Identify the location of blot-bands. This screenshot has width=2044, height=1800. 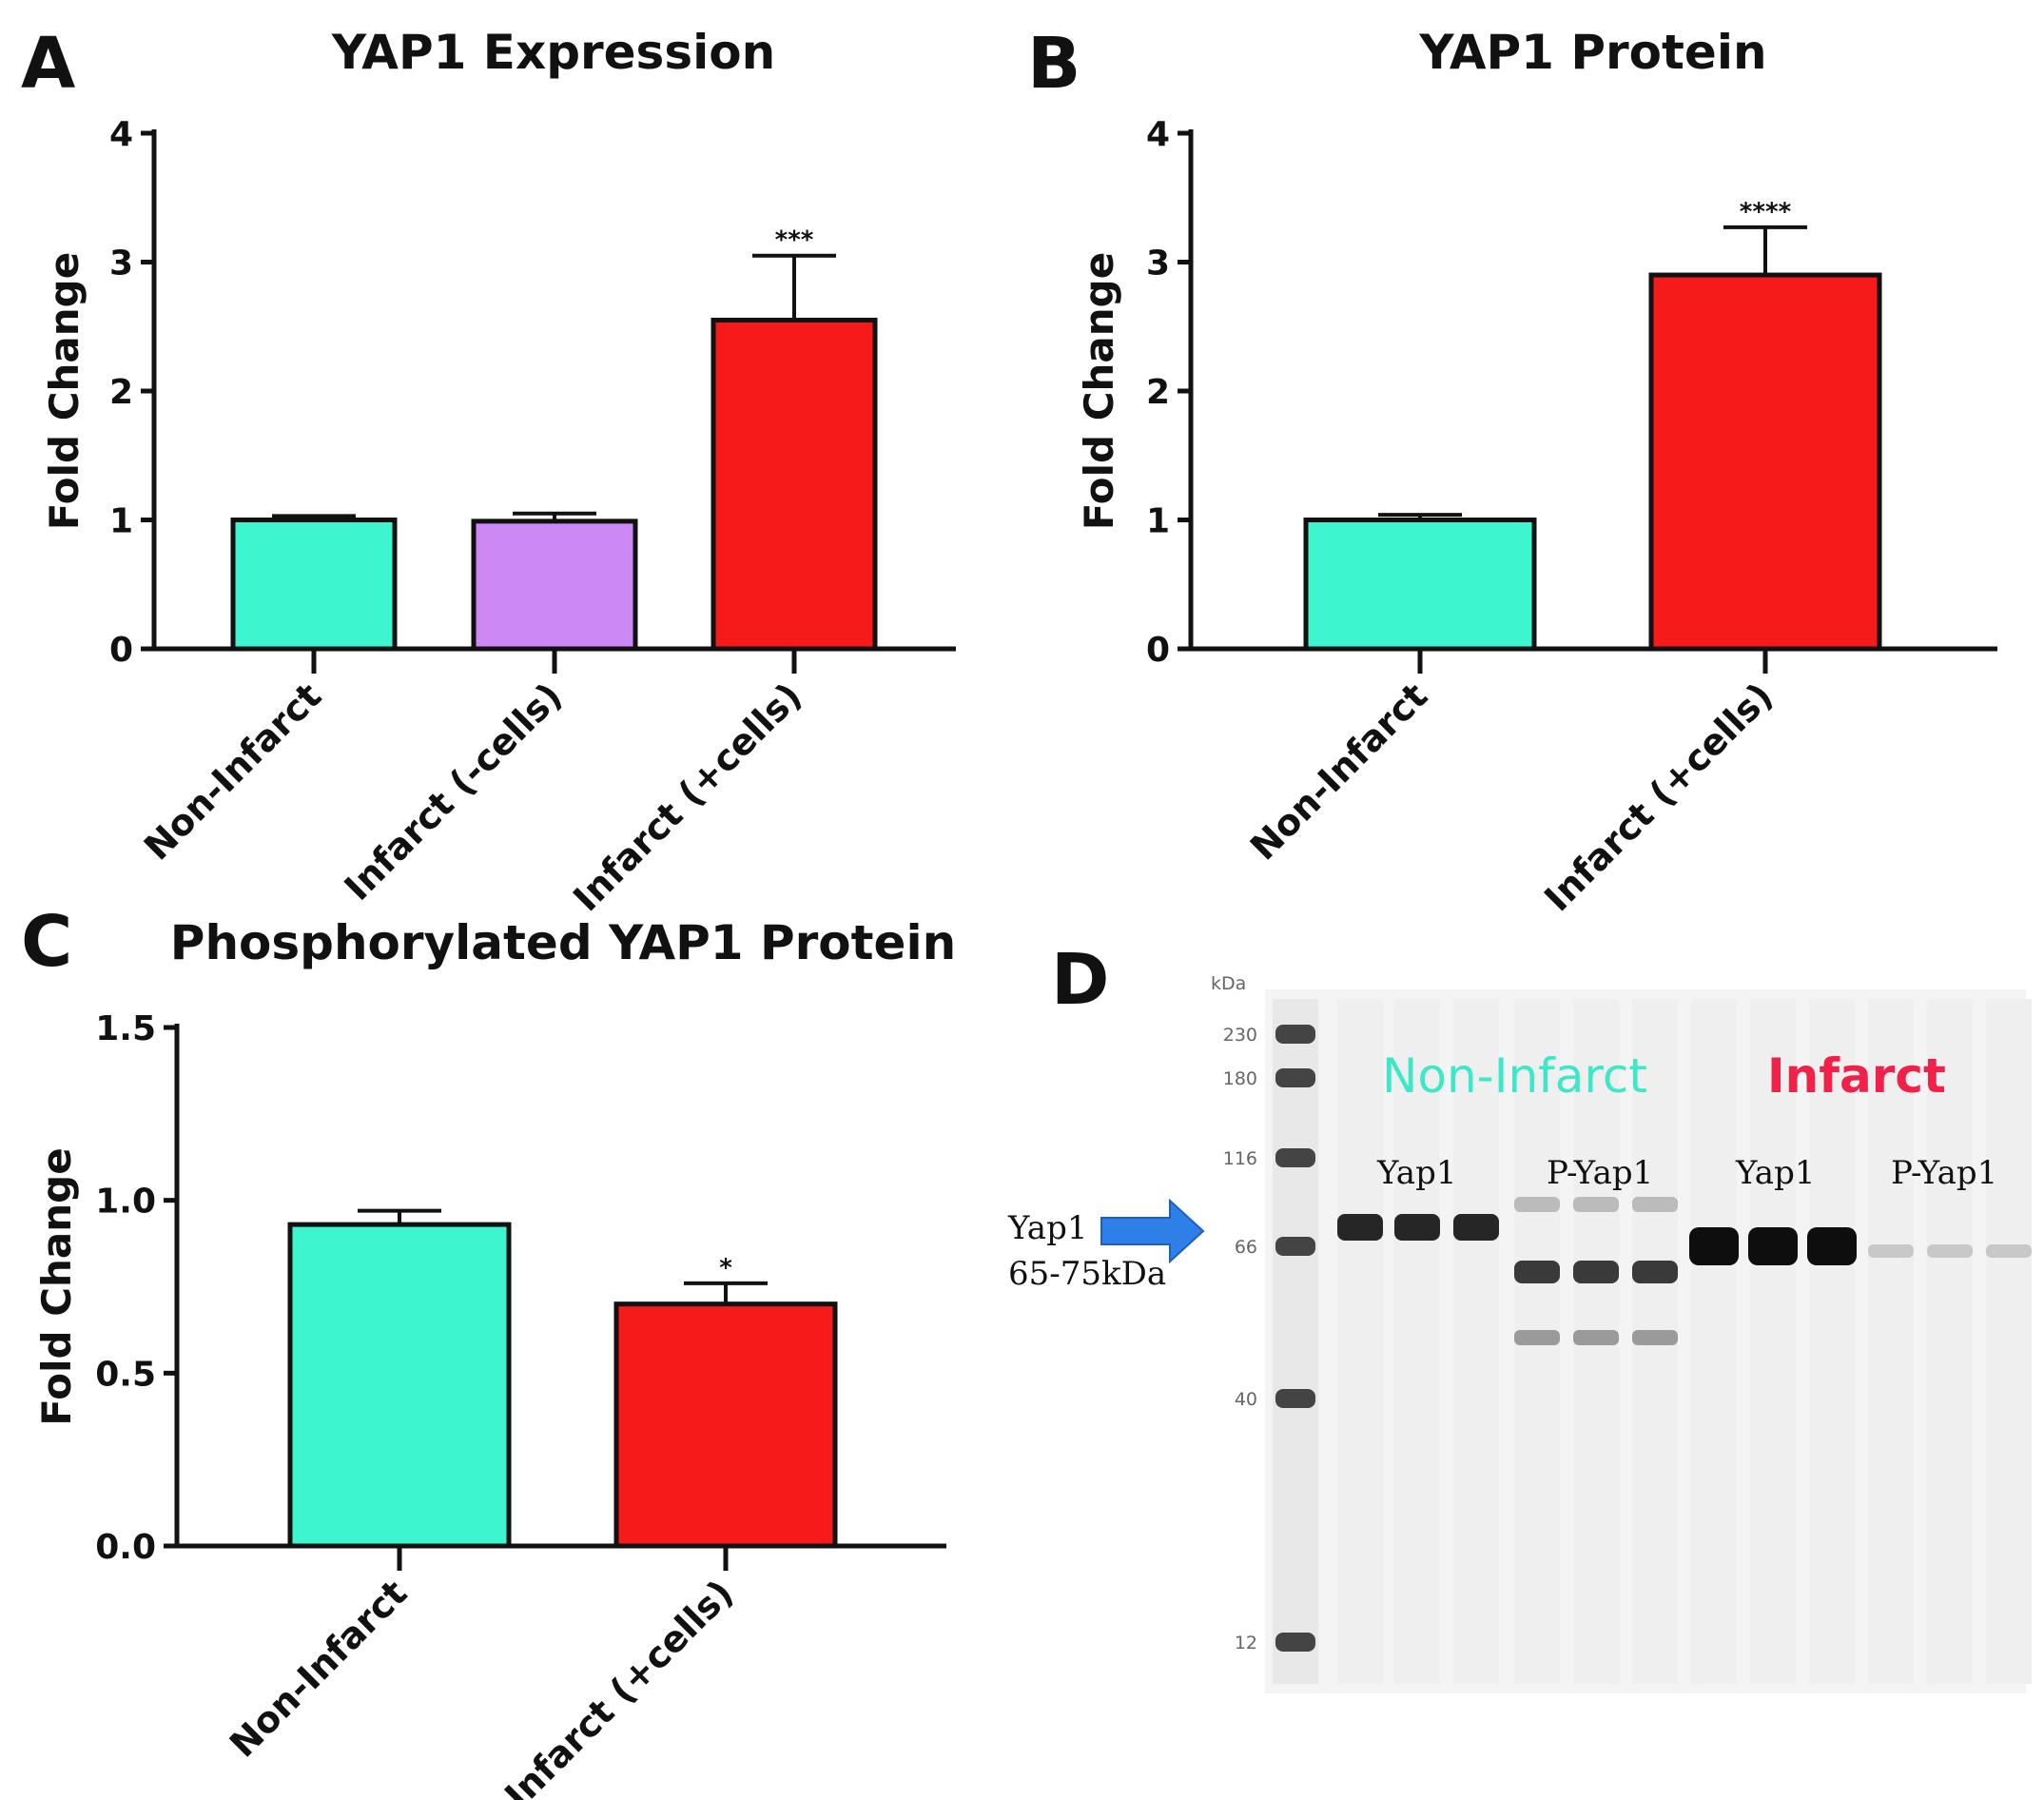
(1653, 1341).